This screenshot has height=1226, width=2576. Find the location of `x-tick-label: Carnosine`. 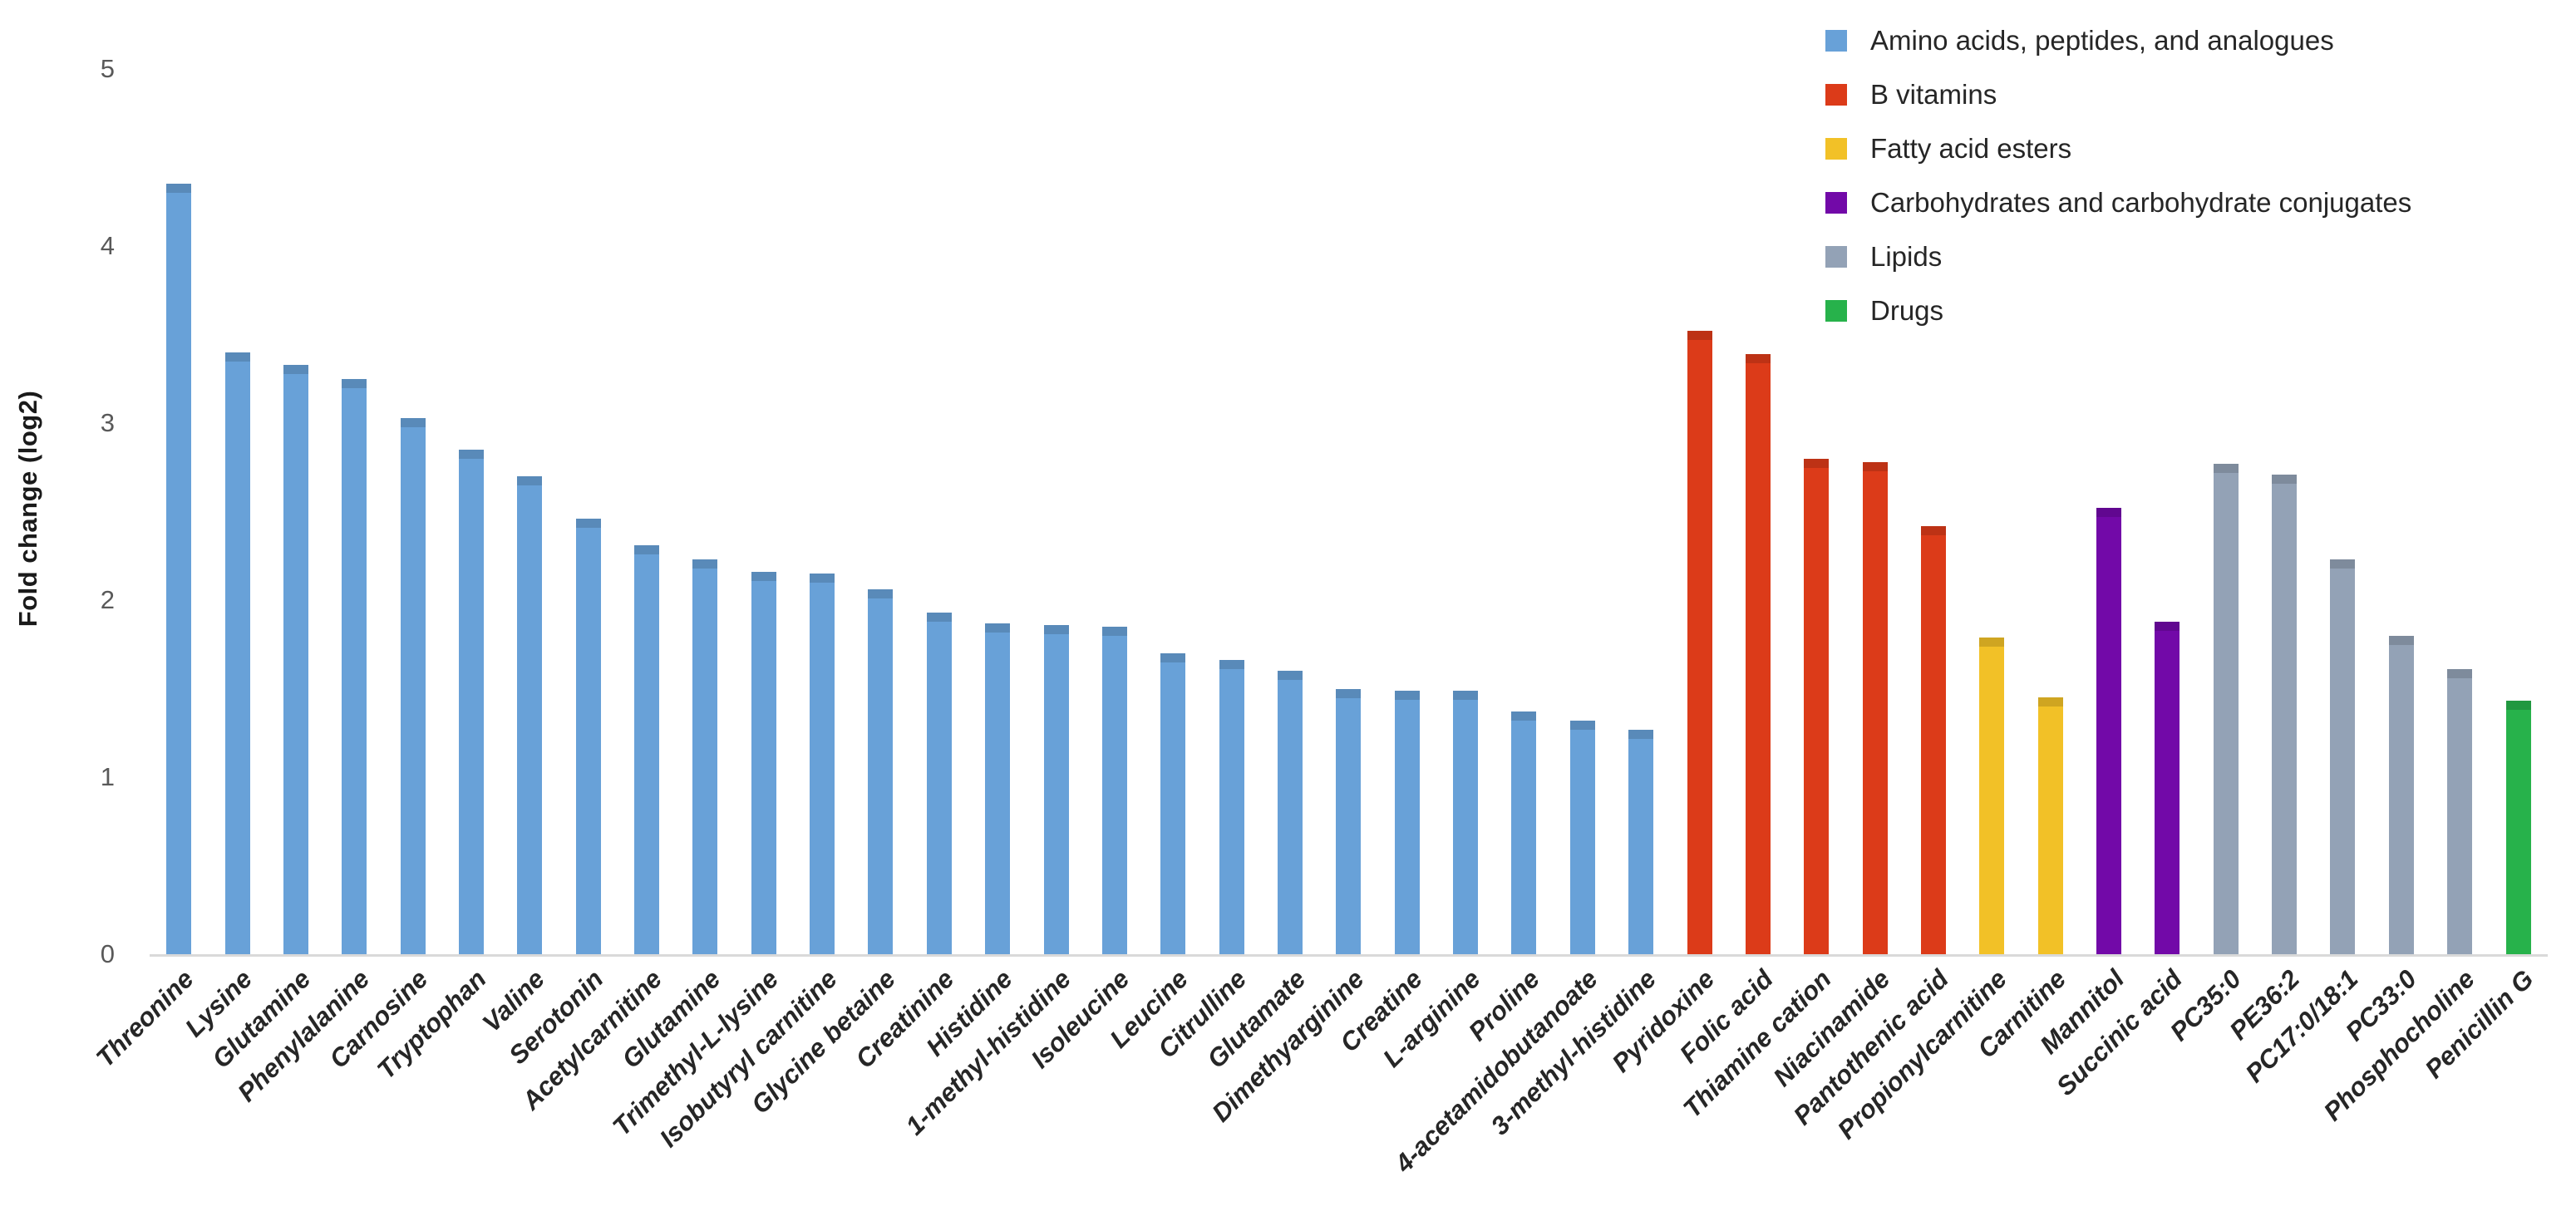

x-tick-label: Carnosine is located at coordinates (378, 1019).